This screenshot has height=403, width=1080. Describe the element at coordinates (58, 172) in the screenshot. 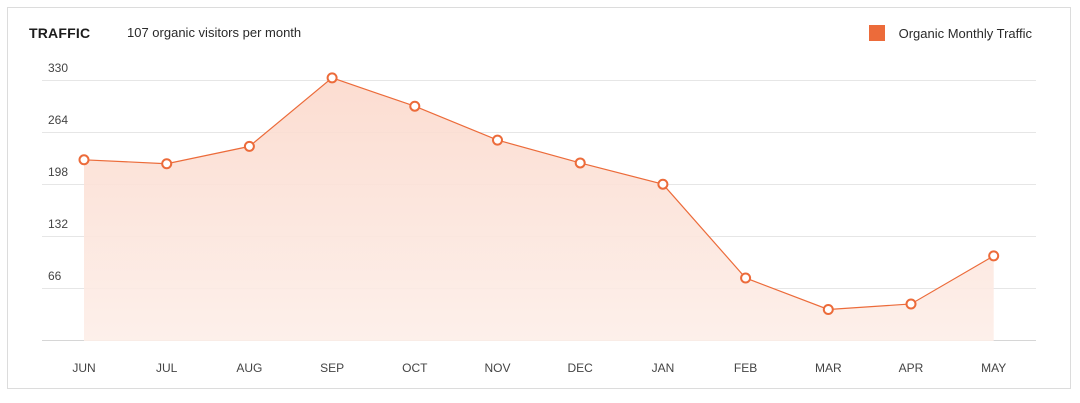

I see `y-tick-label: 198` at that location.